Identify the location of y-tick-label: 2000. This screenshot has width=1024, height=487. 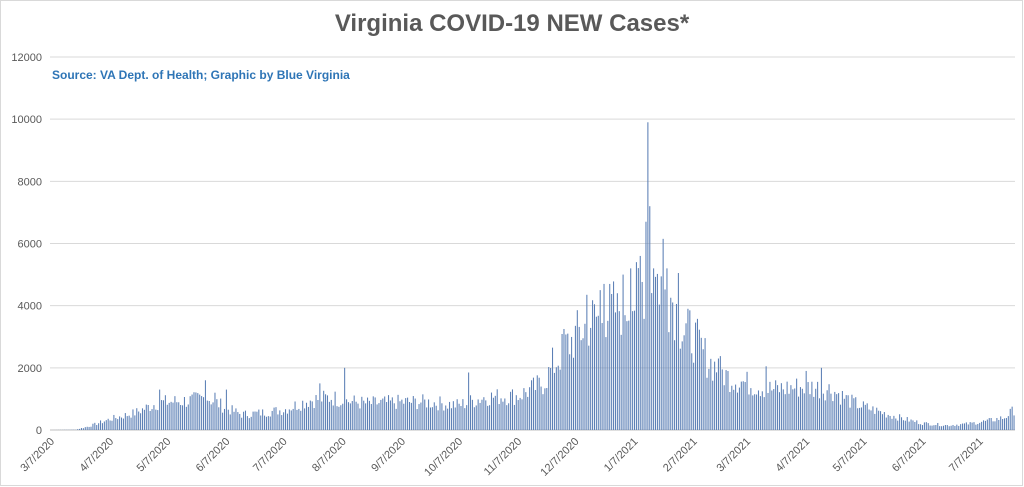
(30, 369).